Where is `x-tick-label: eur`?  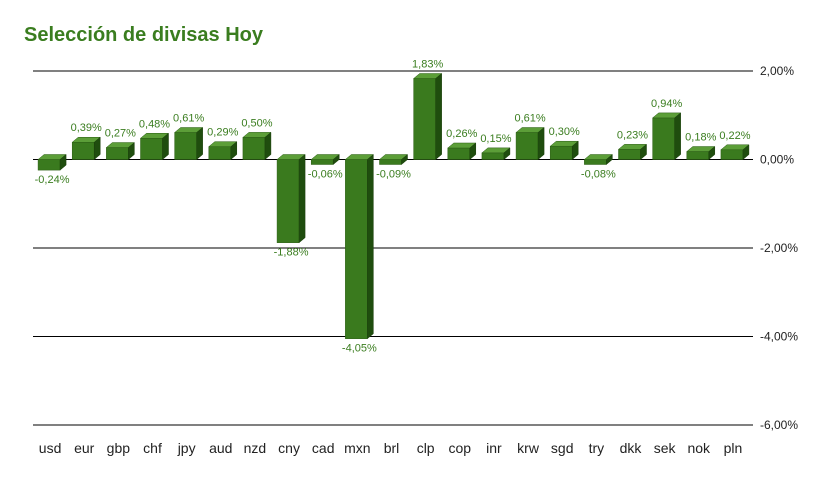
x-tick-label: eur is located at coordinates (84, 448).